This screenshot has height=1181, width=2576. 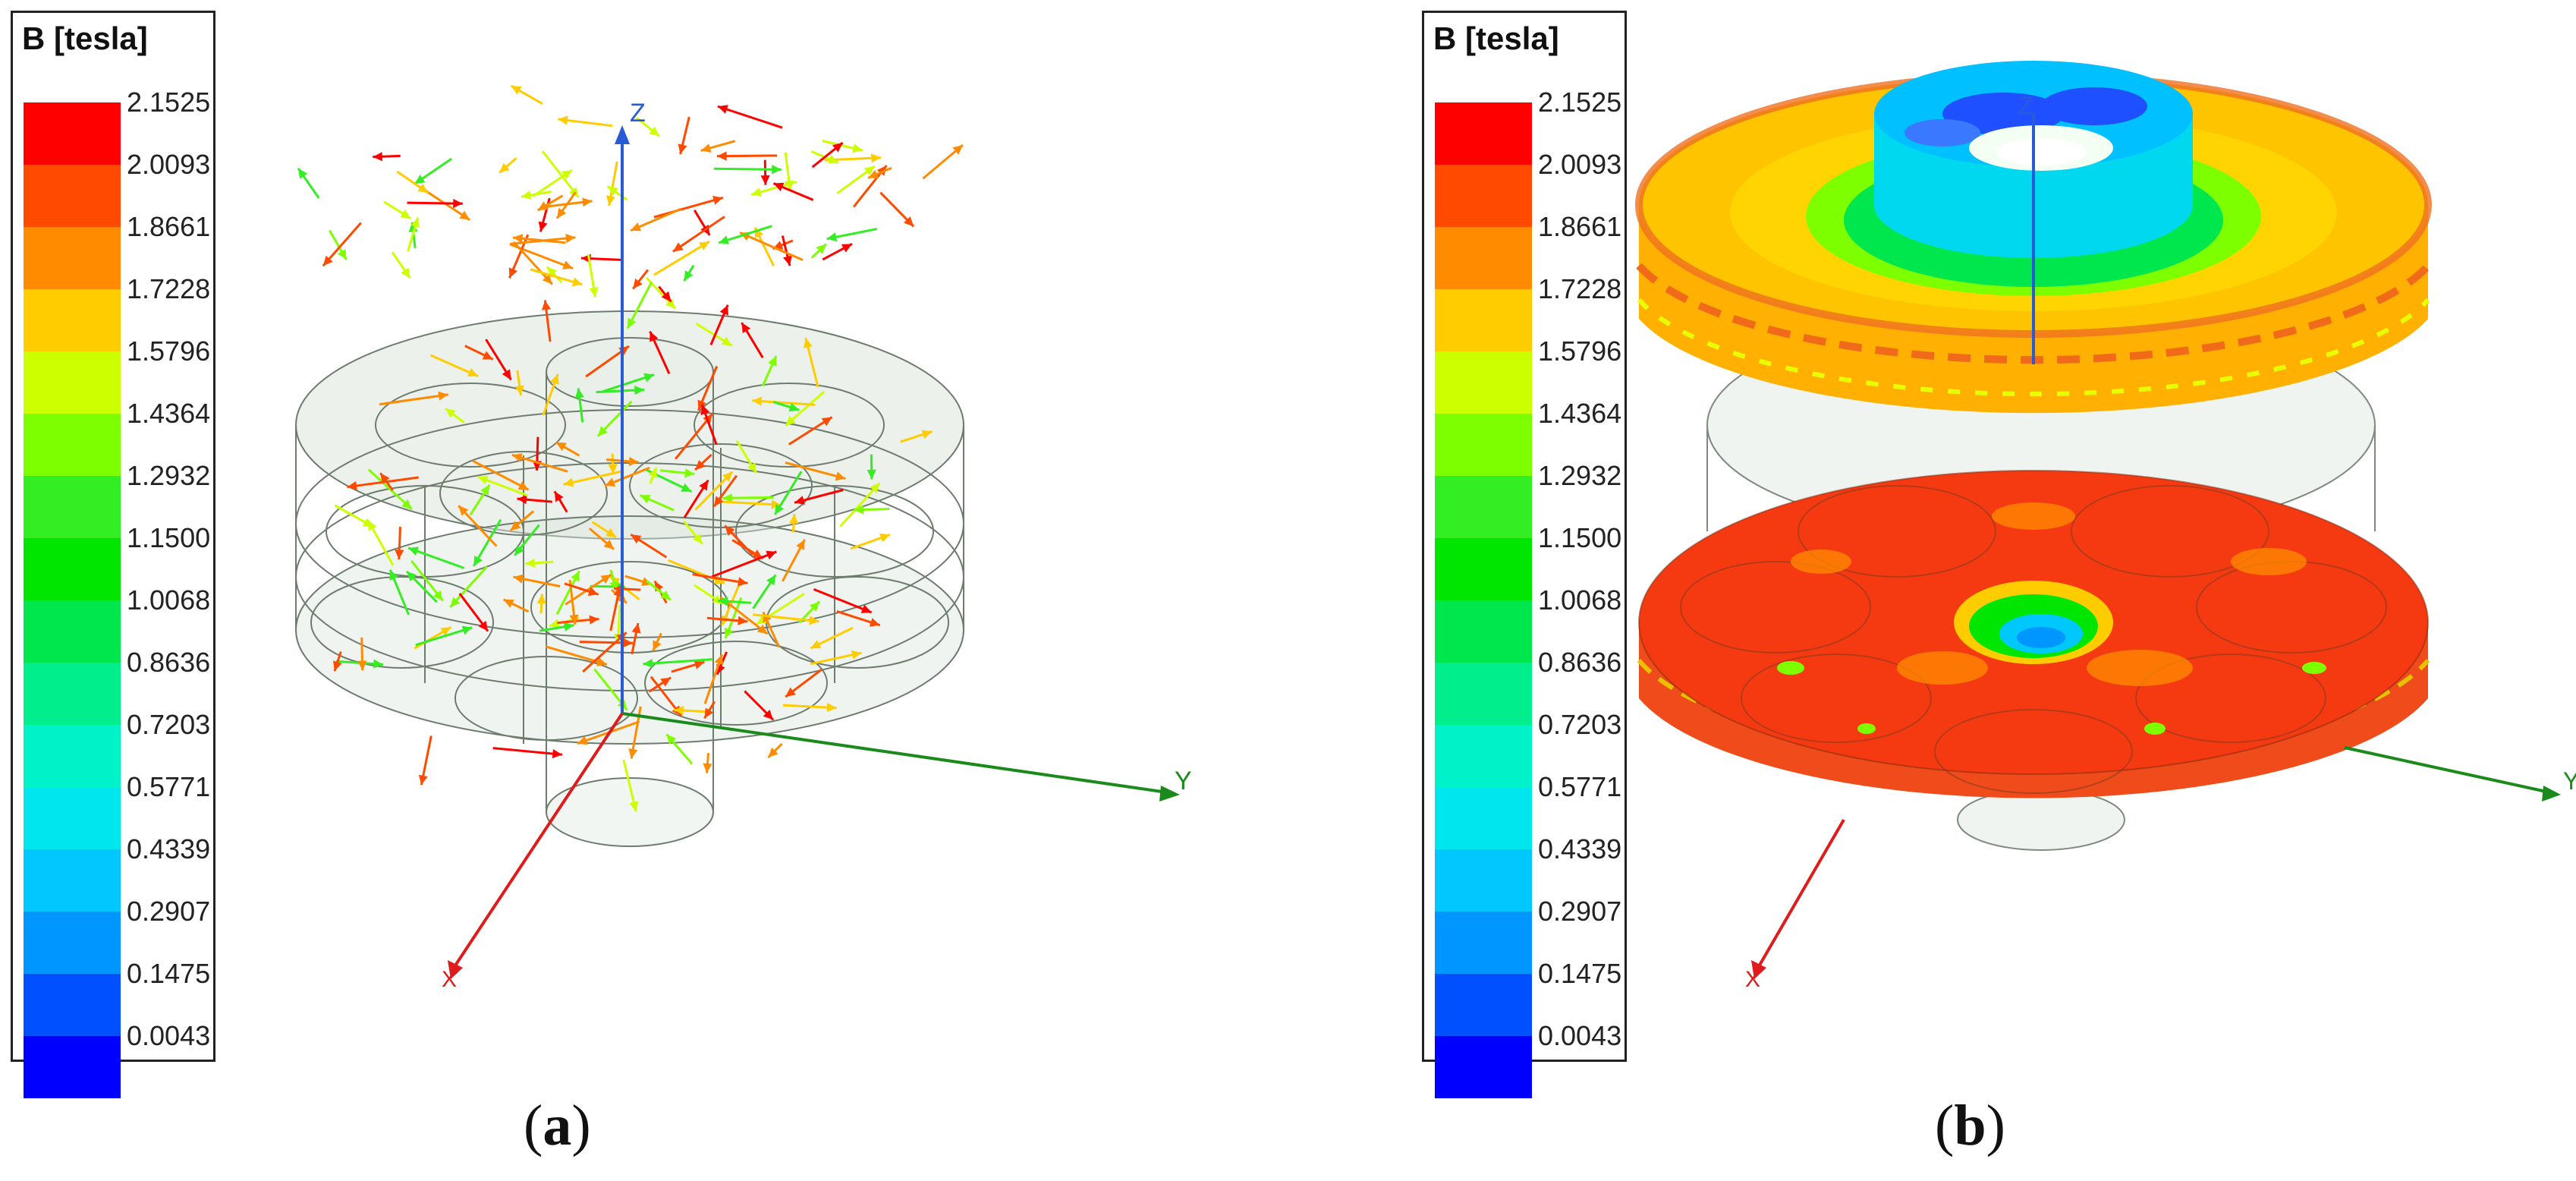 What do you see at coordinates (2033, 634) in the screenshot?
I see `lower-disk` at bounding box center [2033, 634].